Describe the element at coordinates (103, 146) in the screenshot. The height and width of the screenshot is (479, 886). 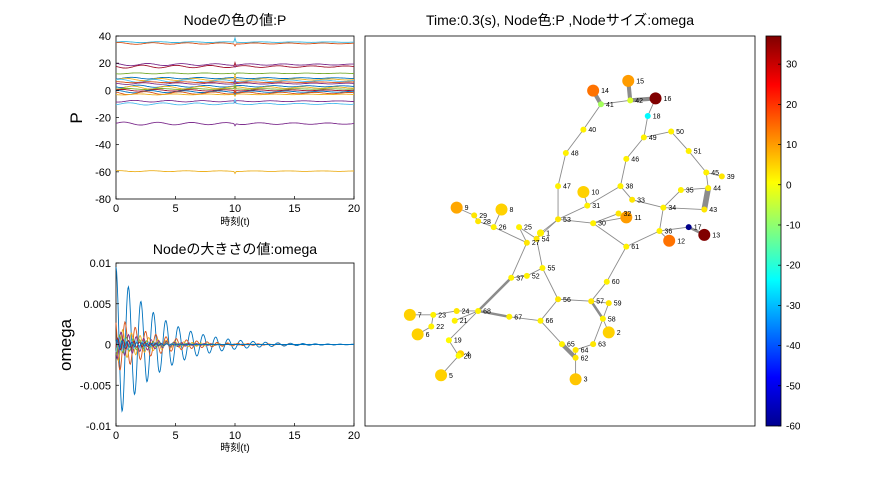
I see `p-plot-ytick-label: -40` at that location.